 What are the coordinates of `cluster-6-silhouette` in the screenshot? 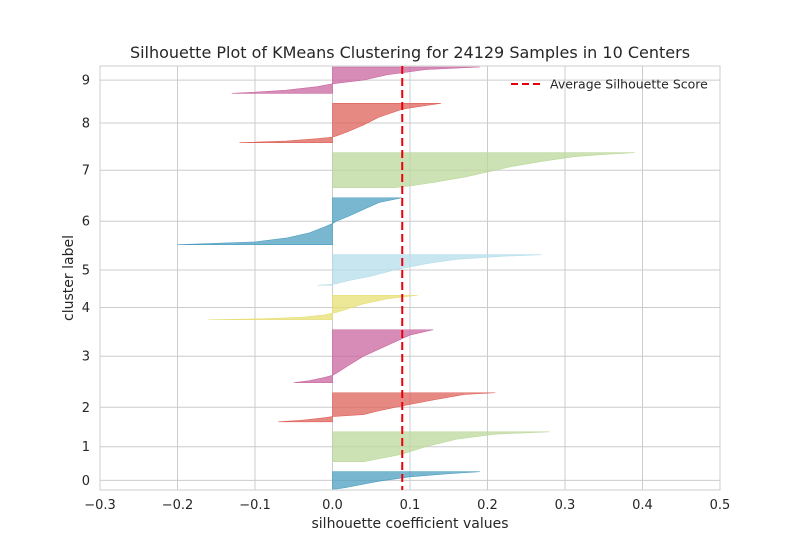 It's located at (290, 221).